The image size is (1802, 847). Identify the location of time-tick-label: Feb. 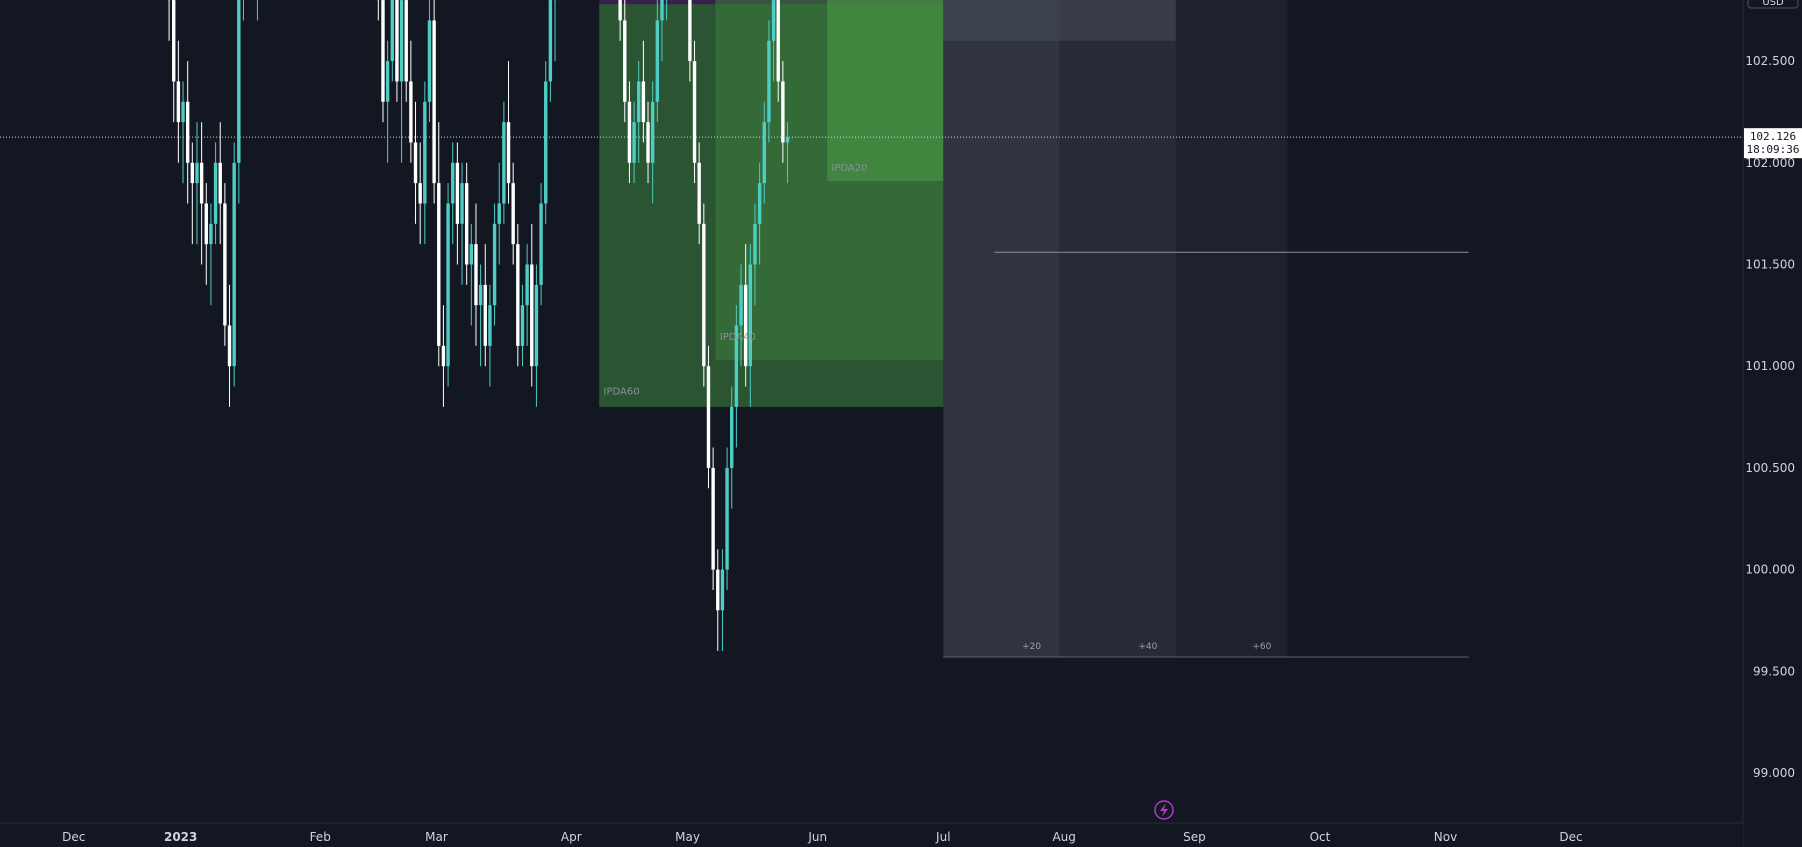
(320, 837).